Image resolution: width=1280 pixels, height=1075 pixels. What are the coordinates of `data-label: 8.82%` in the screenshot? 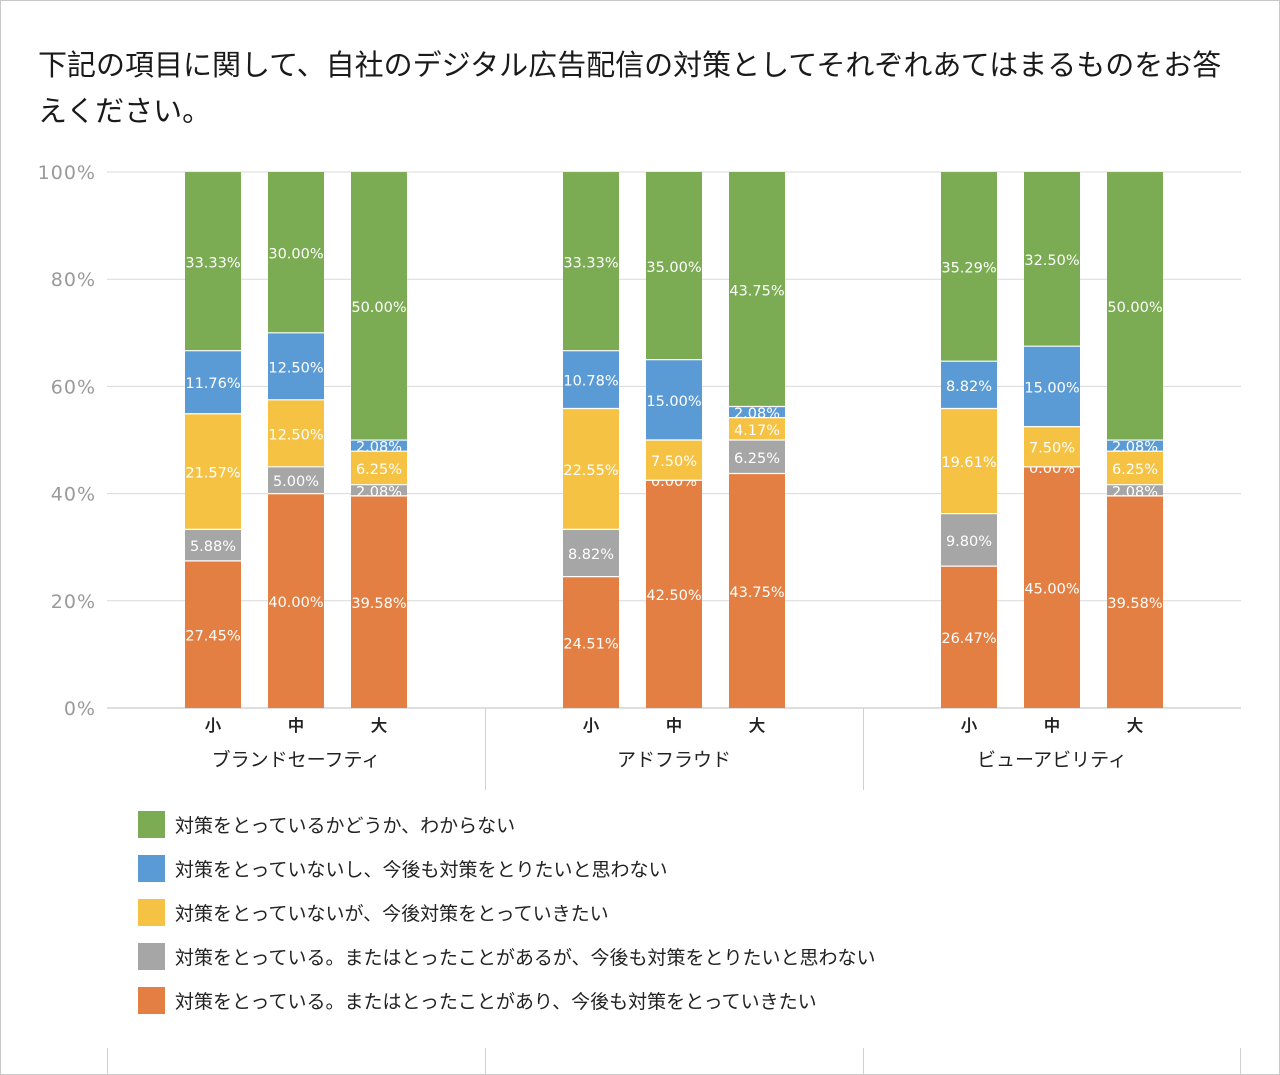 It's located at (591, 555).